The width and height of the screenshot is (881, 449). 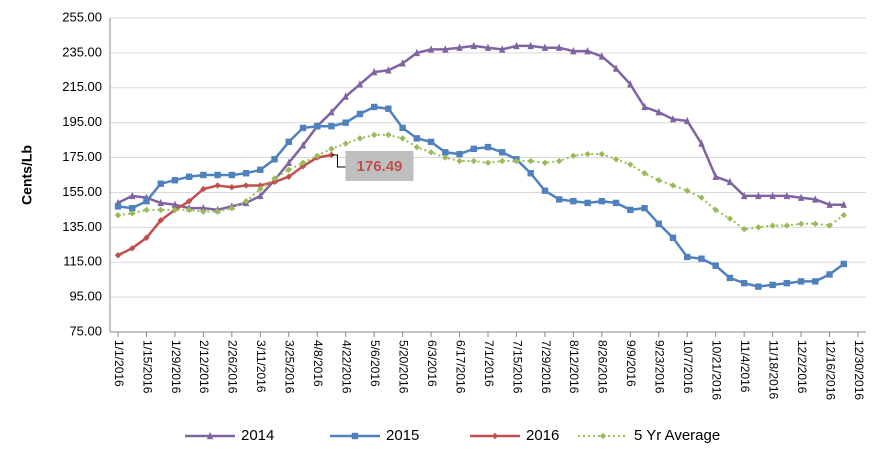 What do you see at coordinates (233, 367) in the screenshot?
I see `x-tick-label: 2/26/2016` at bounding box center [233, 367].